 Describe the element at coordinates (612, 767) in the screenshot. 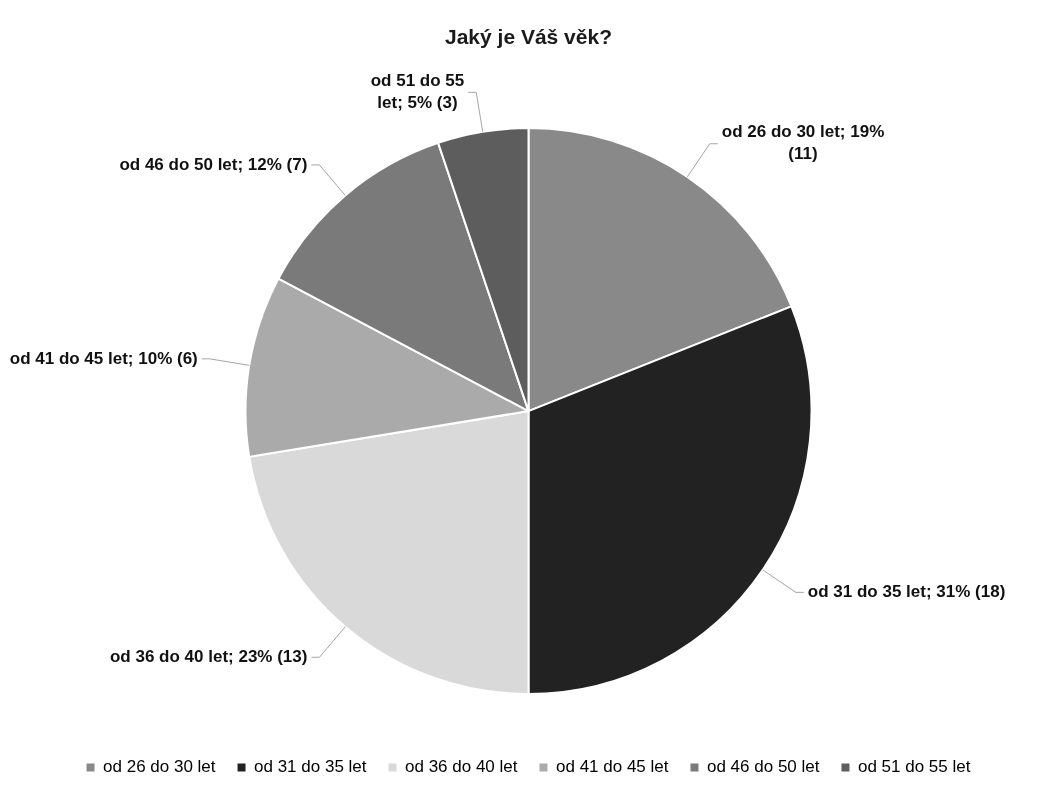

I see `legend-label: od 41 do 45 let` at that location.